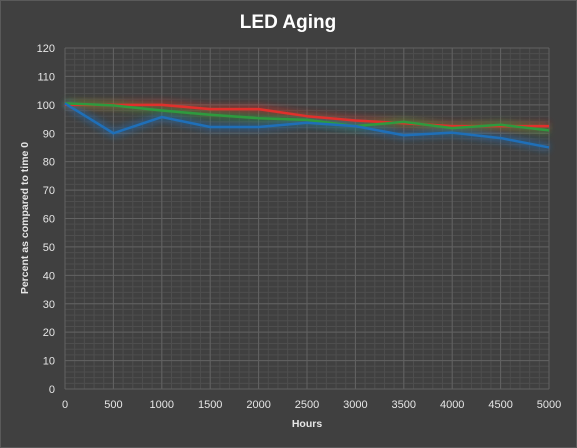  What do you see at coordinates (113, 405) in the screenshot?
I see `x-tick-label: 500` at bounding box center [113, 405].